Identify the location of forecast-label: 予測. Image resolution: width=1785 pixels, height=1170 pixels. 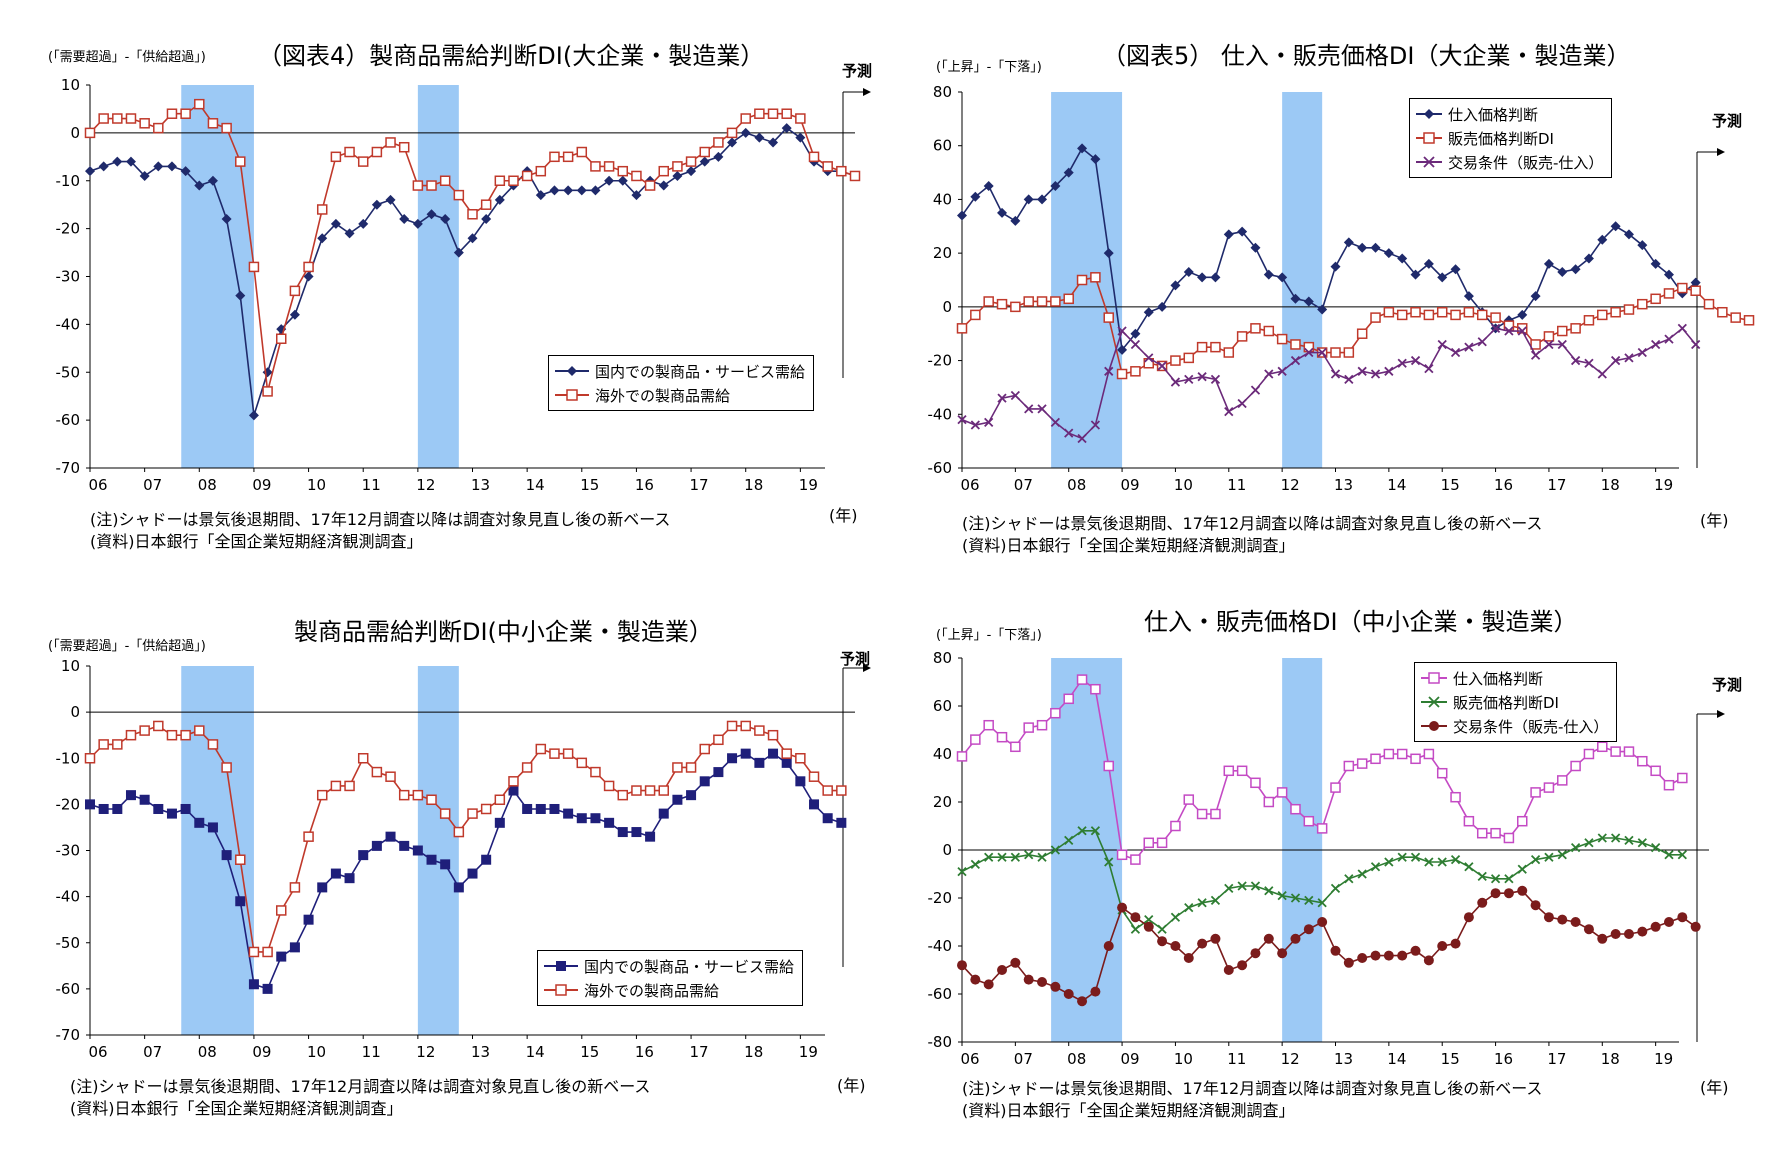
(857, 71).